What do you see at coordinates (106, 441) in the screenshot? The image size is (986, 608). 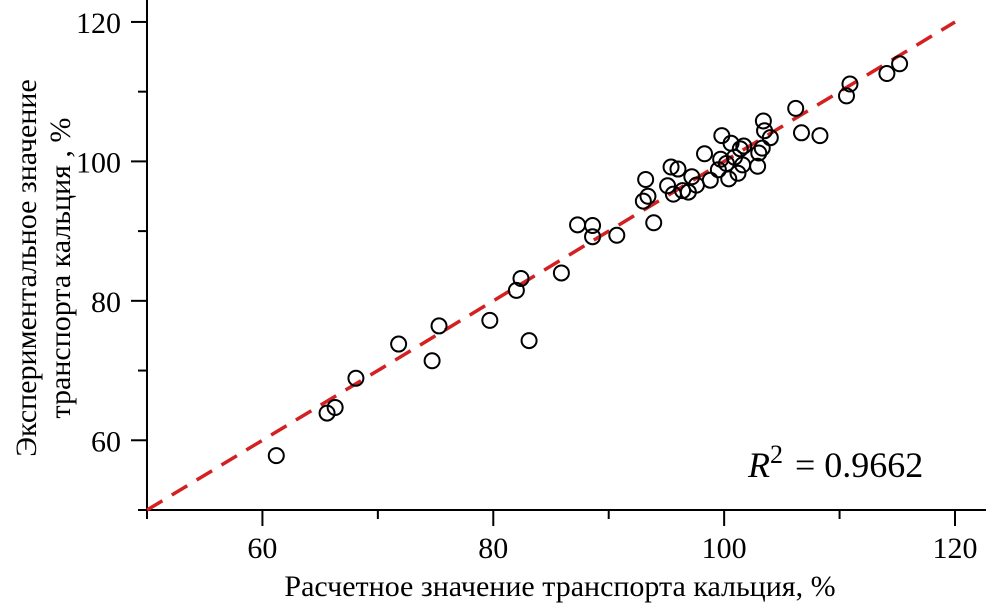 I see `y-tick-label: 60` at bounding box center [106, 441].